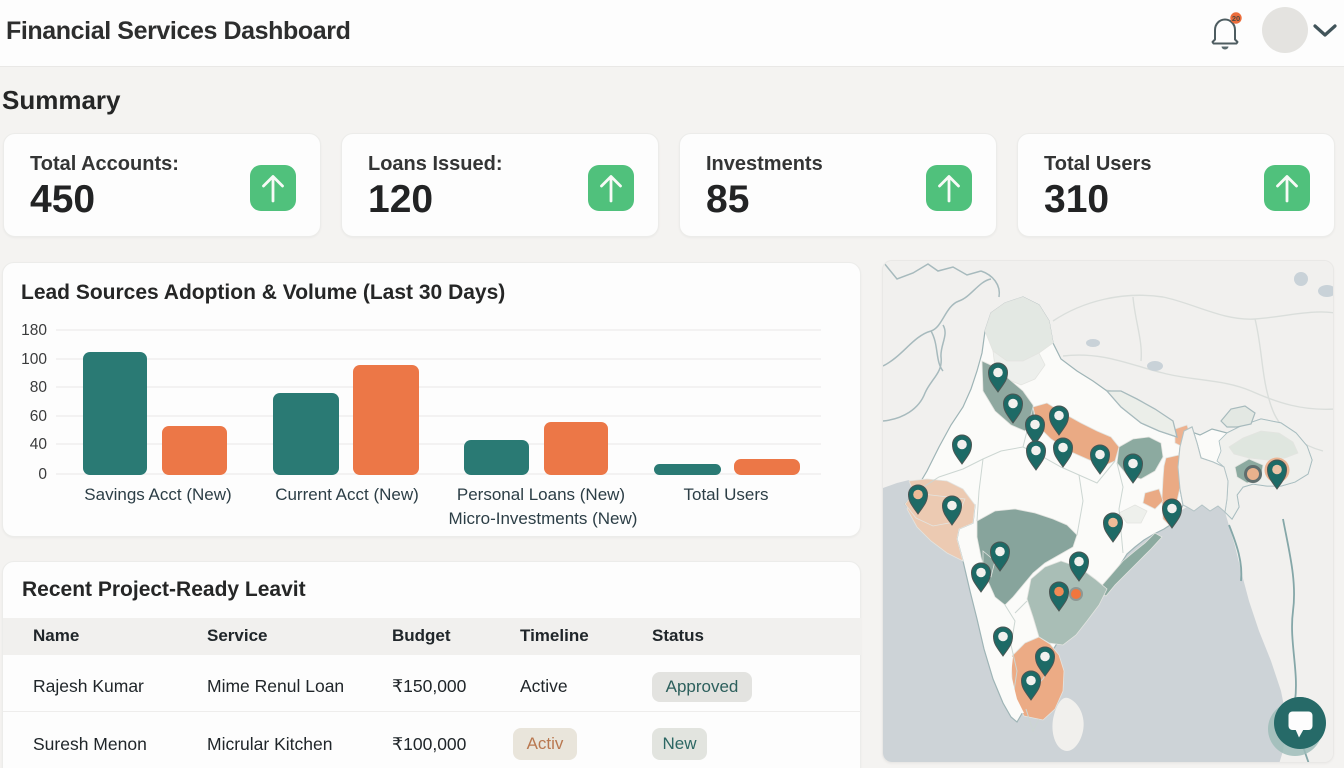 This screenshot has width=1344, height=768. Describe the element at coordinates (34, 359) in the screenshot. I see `svg-text: 100` at that location.